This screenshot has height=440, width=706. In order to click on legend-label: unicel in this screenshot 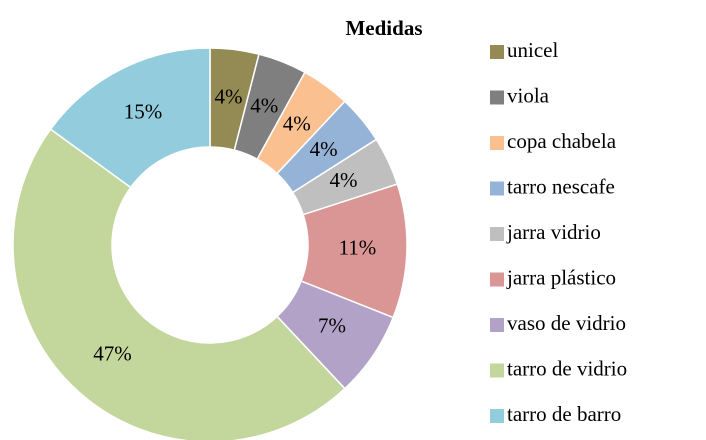, I will do `click(532, 50)`.